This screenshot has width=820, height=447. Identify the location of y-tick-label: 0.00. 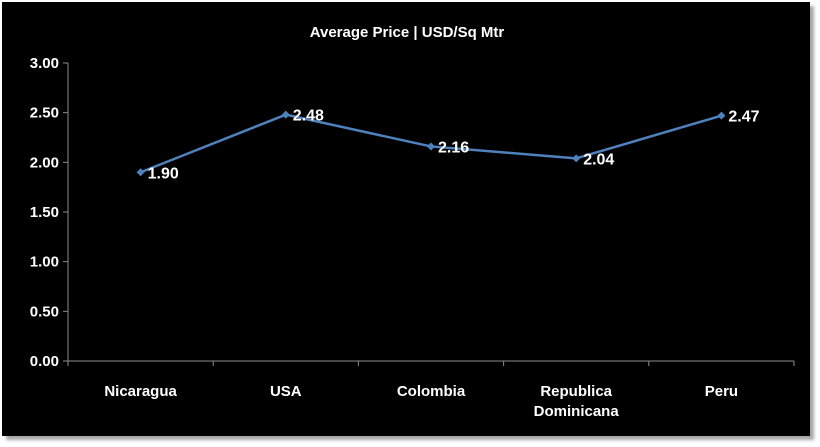
(44, 361).